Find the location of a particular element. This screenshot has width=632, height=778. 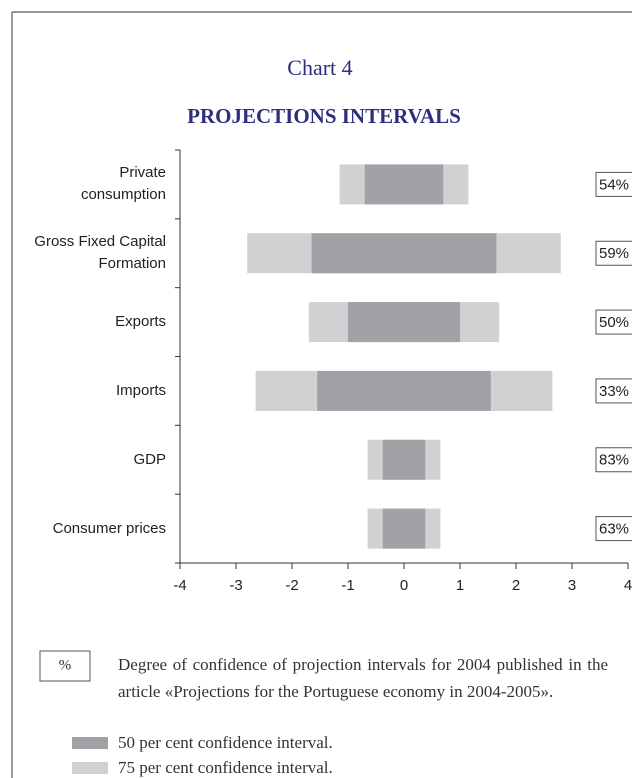

y-tick-label: Gross Fixed Capital Formation is located at coordinates (100, 253).